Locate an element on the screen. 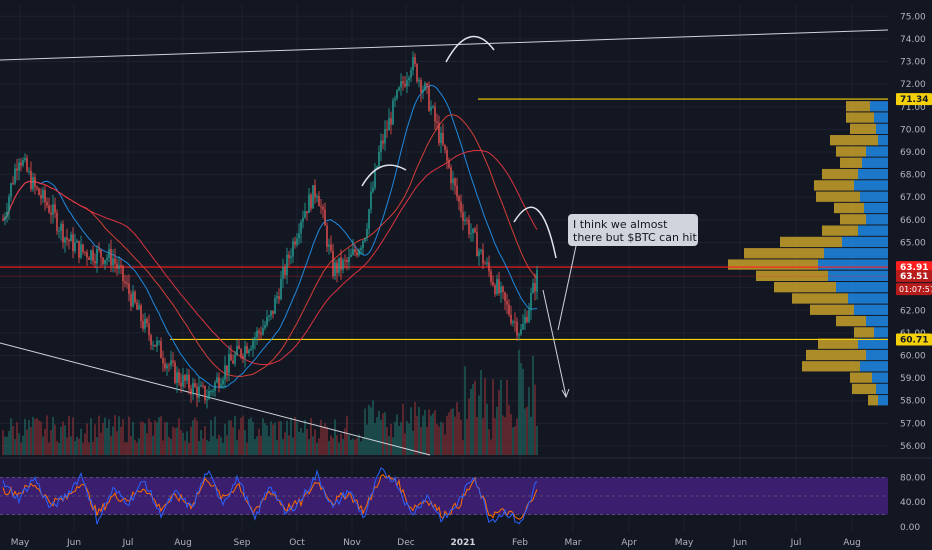 Image resolution: width=932 pixels, height=550 pixels. annotation-line-1: I think we almost is located at coordinates (620, 224).